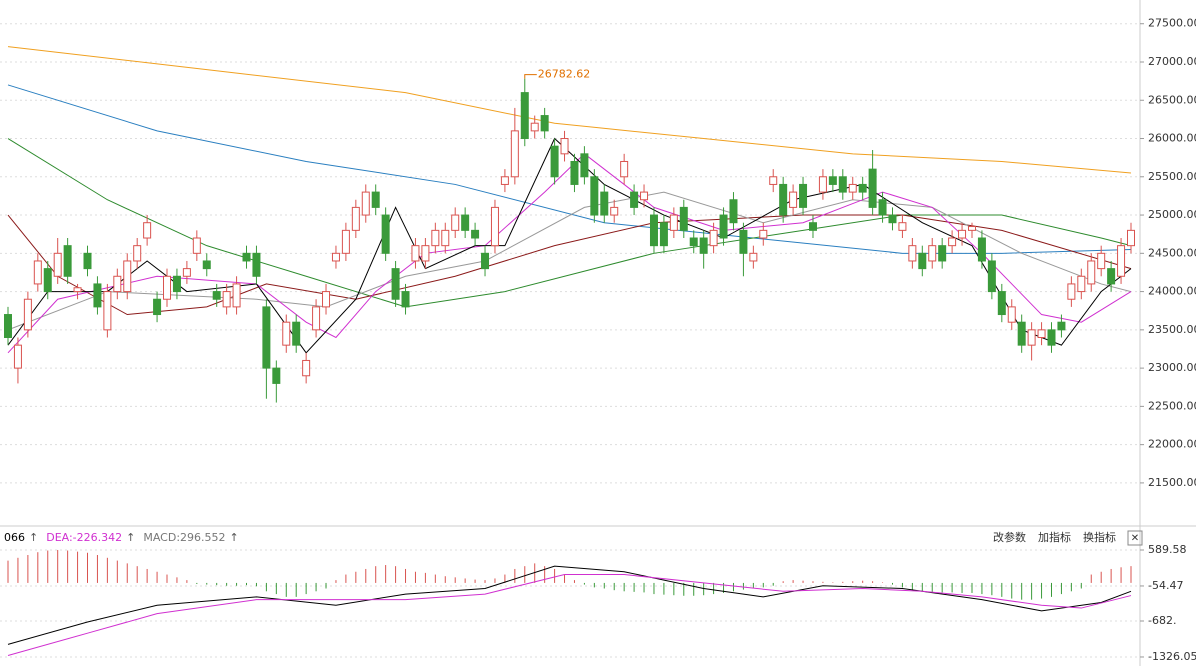 Image resolution: width=1196 pixels, height=666 pixels. Describe the element at coordinates (1172, 291) in the screenshot. I see `y-tick-label: 24000.00` at that location.